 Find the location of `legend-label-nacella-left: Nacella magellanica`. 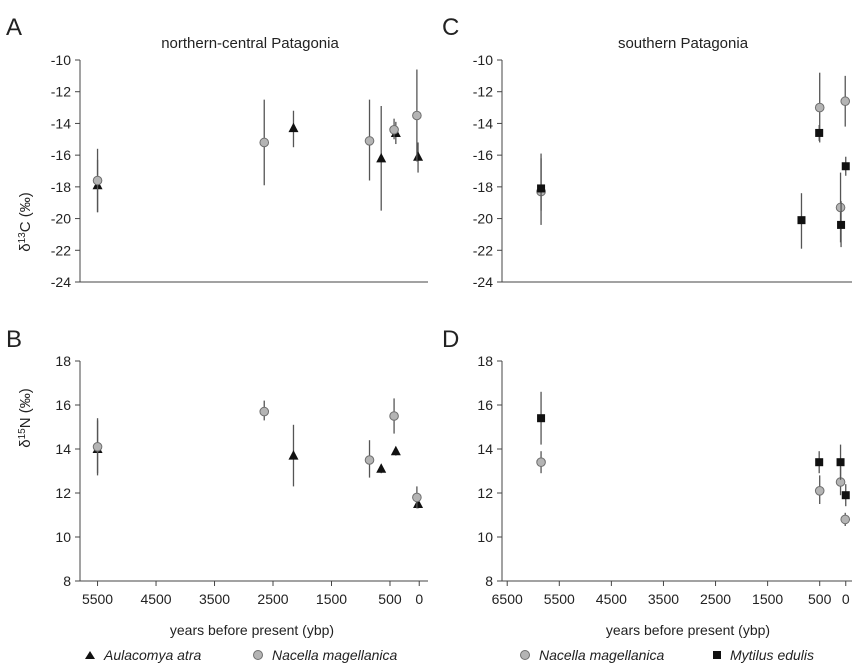

legend-label-nacella-left: Nacella magellanica is located at coordinates (335, 655).